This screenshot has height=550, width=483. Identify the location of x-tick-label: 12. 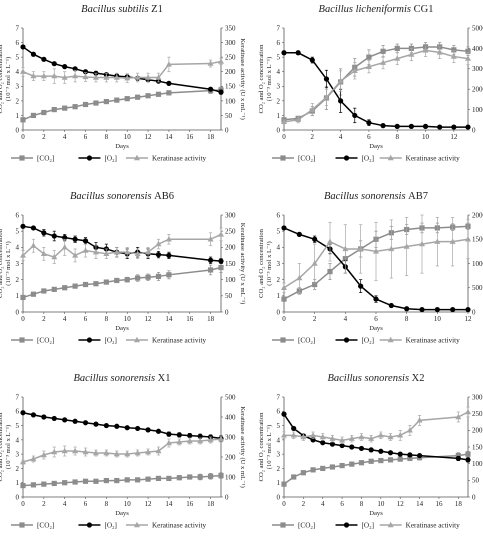
(149, 319).